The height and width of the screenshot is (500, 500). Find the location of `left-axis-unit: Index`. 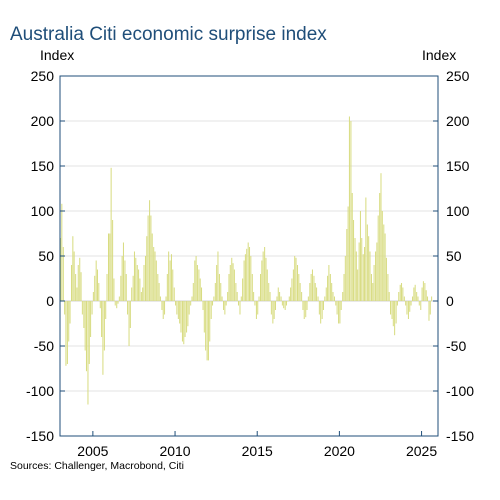

left-axis-unit: Index is located at coordinates (57, 55).